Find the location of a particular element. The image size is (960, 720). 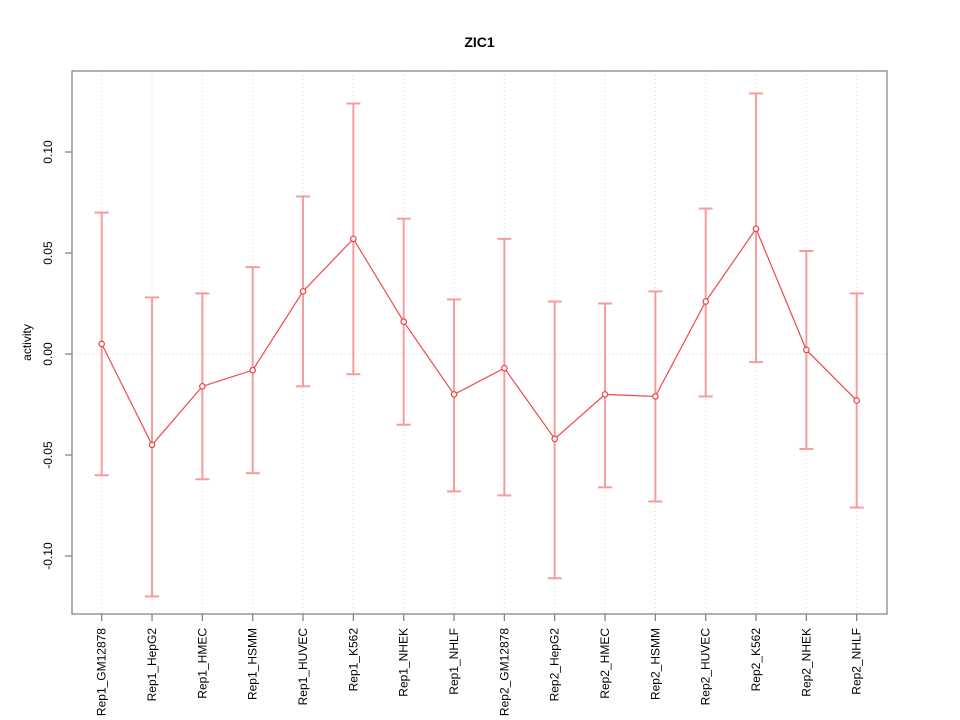

x-tick-label: Rep1_NHEK is located at coordinates (404, 662).